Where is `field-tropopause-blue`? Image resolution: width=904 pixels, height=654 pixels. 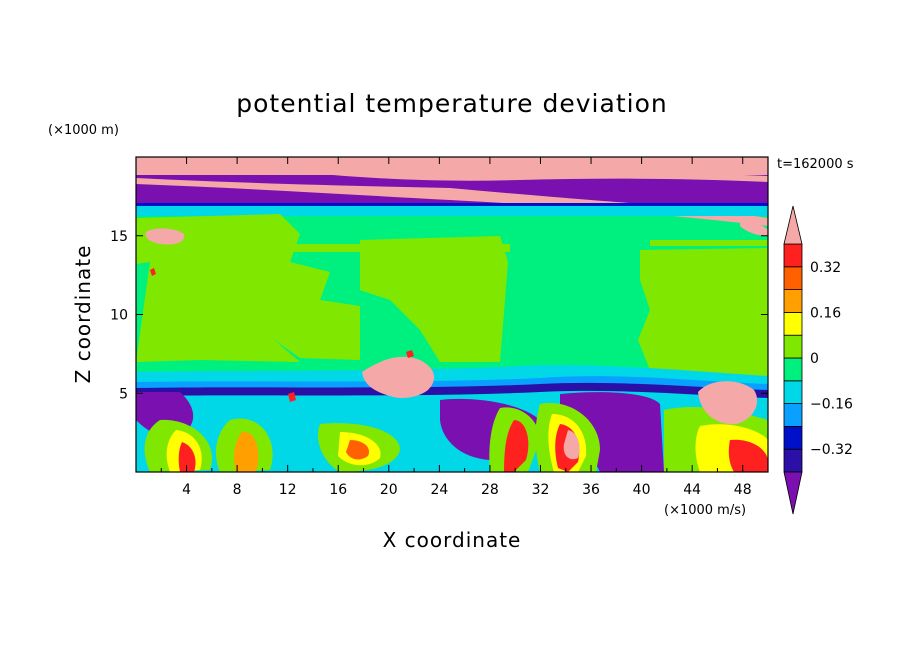
field-tropopause-blue is located at coordinates (452, 204).